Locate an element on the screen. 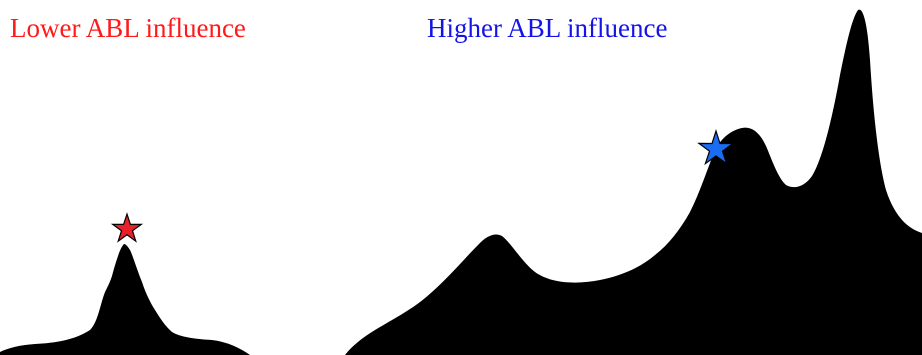 The width and height of the screenshot is (922, 355). lower-abl-label: Lower ABL influence is located at coordinates (128, 28).